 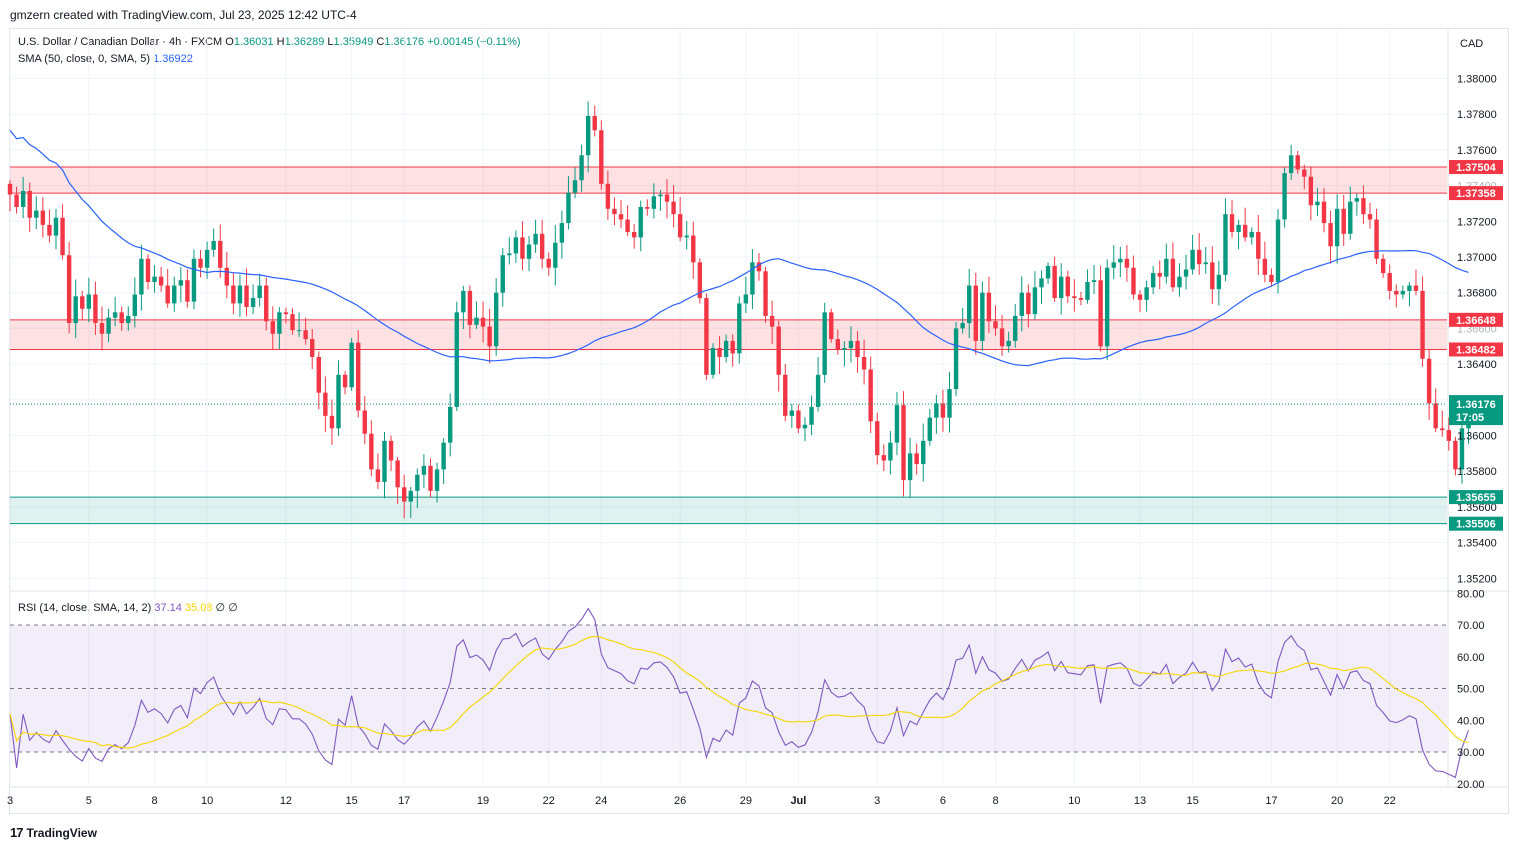 What do you see at coordinates (304, 42) in the screenshot?
I see `high-value: 1.36289` at bounding box center [304, 42].